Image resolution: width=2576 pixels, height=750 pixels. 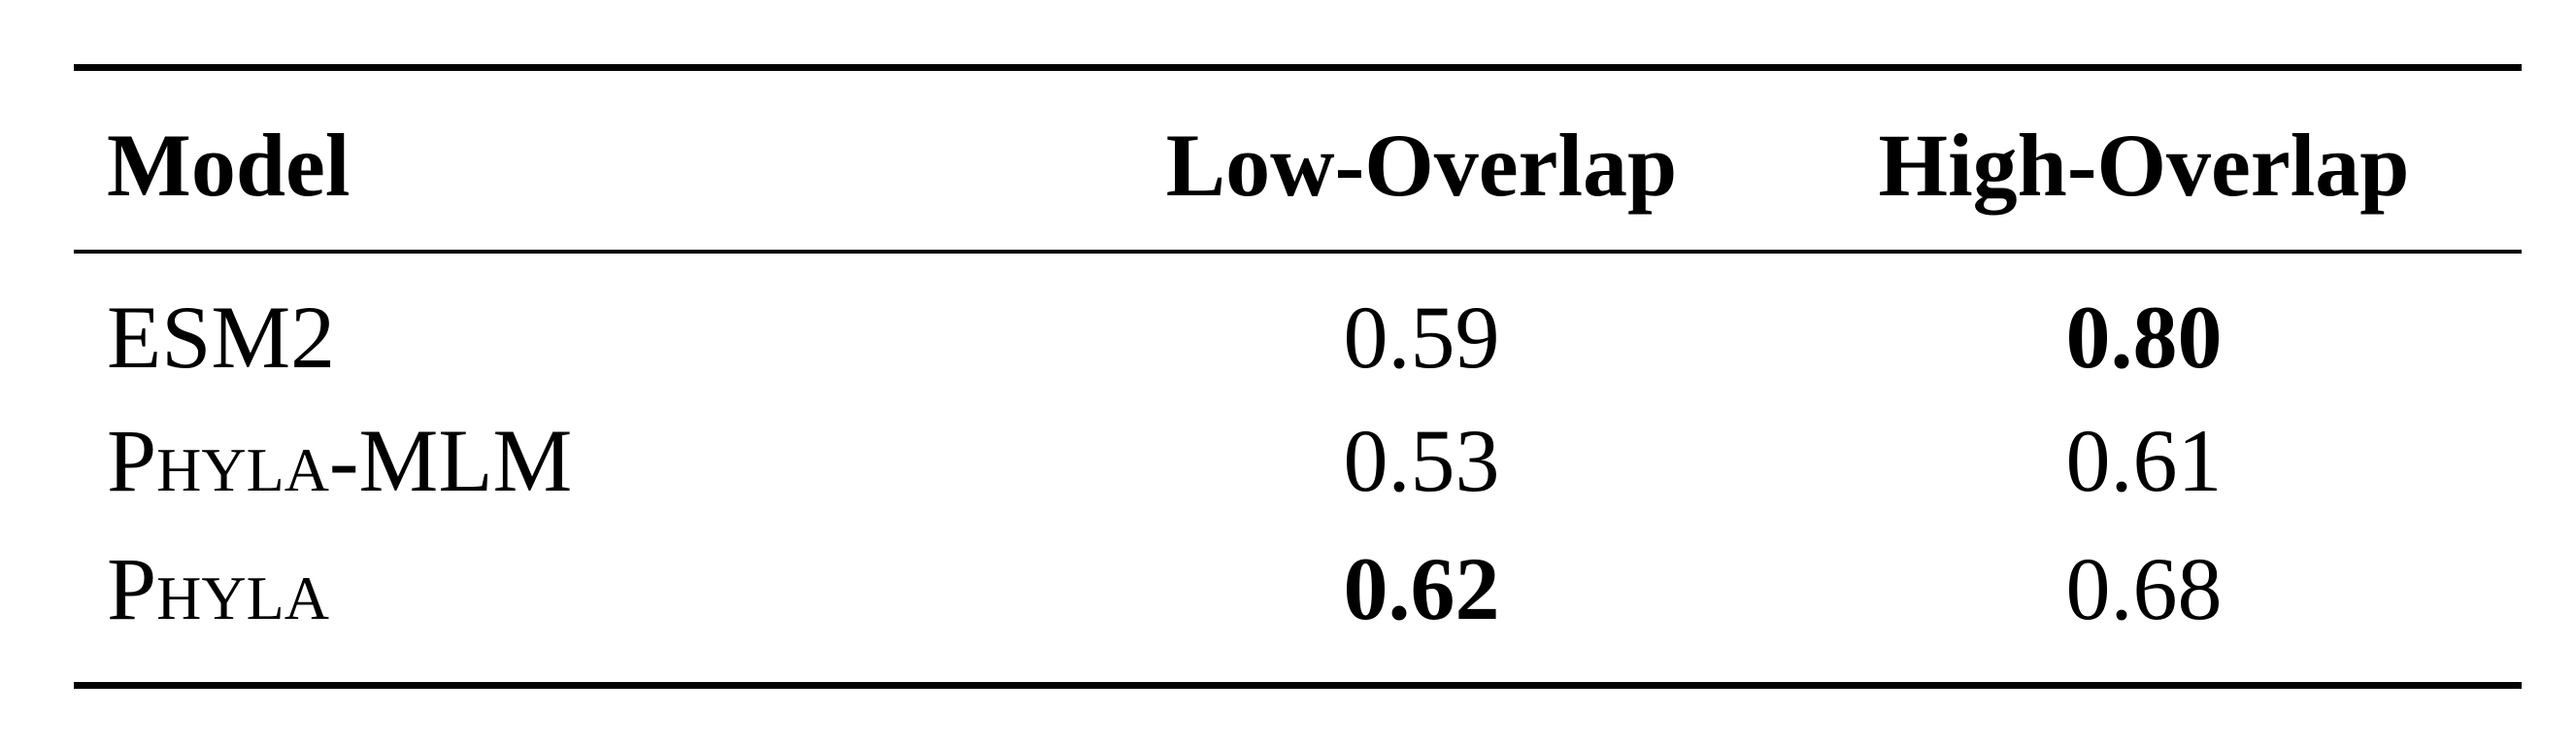 What do you see at coordinates (2144, 589) in the screenshot?
I see `score-cell: 0.68` at bounding box center [2144, 589].